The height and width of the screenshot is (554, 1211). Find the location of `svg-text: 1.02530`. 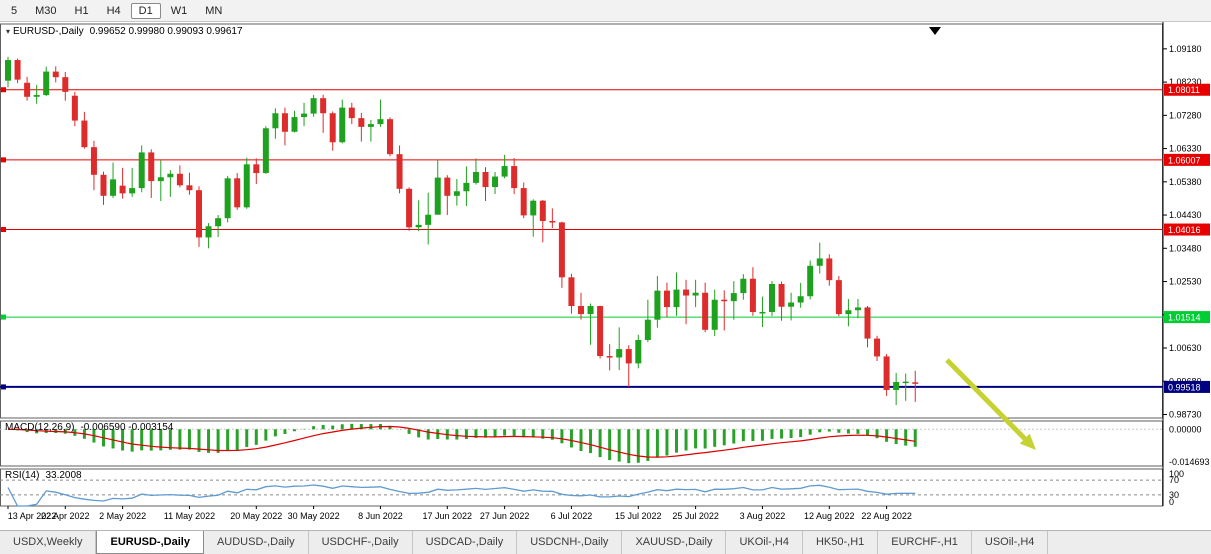

svg-text: 1.02530 is located at coordinates (1185, 282).